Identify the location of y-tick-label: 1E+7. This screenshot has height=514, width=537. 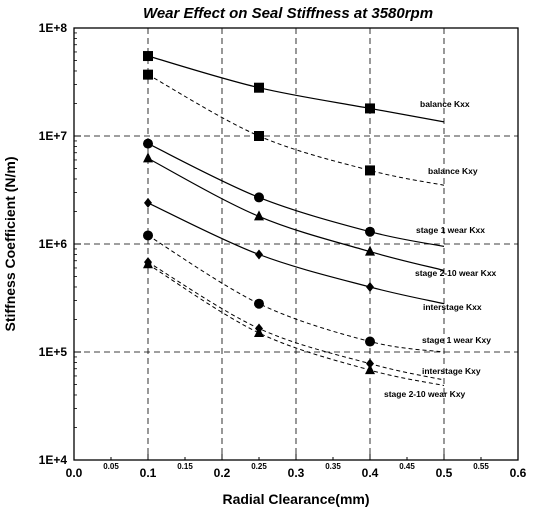
(53, 136).